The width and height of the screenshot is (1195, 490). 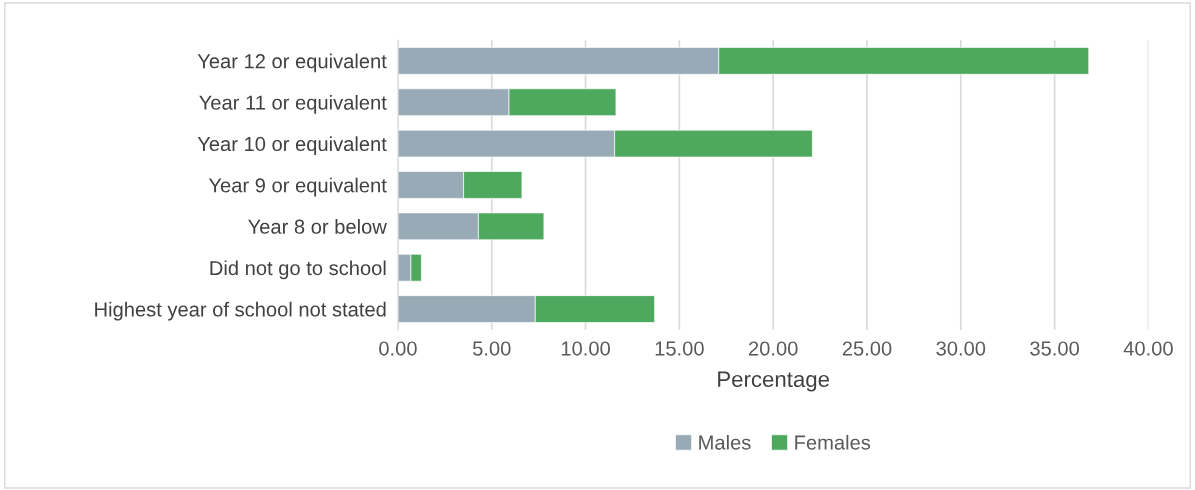 I want to click on y-tick-label: Year 12 or equivalent, so click(x=292, y=63).